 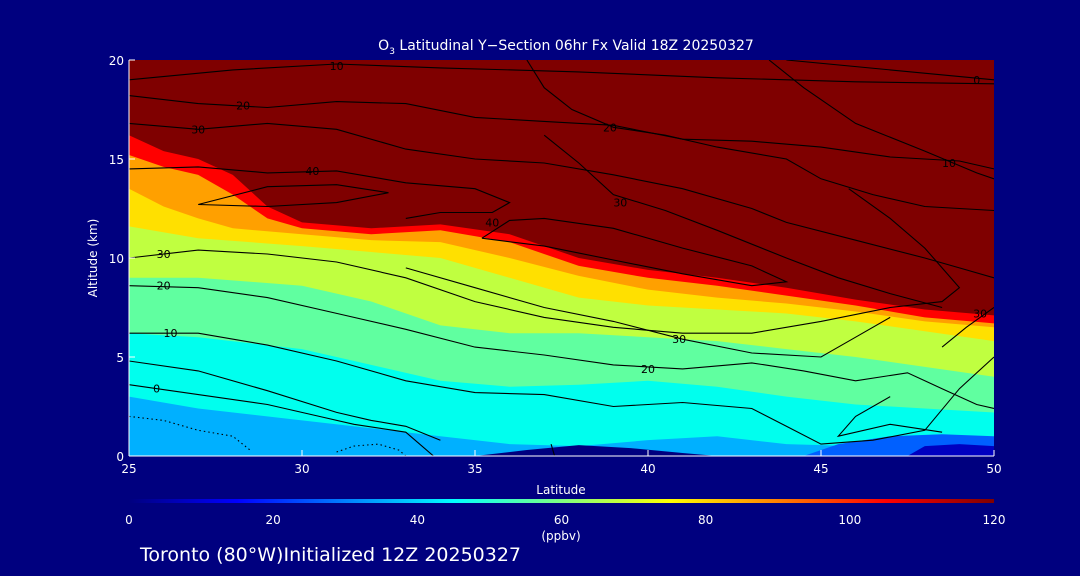 I want to click on colorbar-tick-label: 60, so click(x=561, y=520).